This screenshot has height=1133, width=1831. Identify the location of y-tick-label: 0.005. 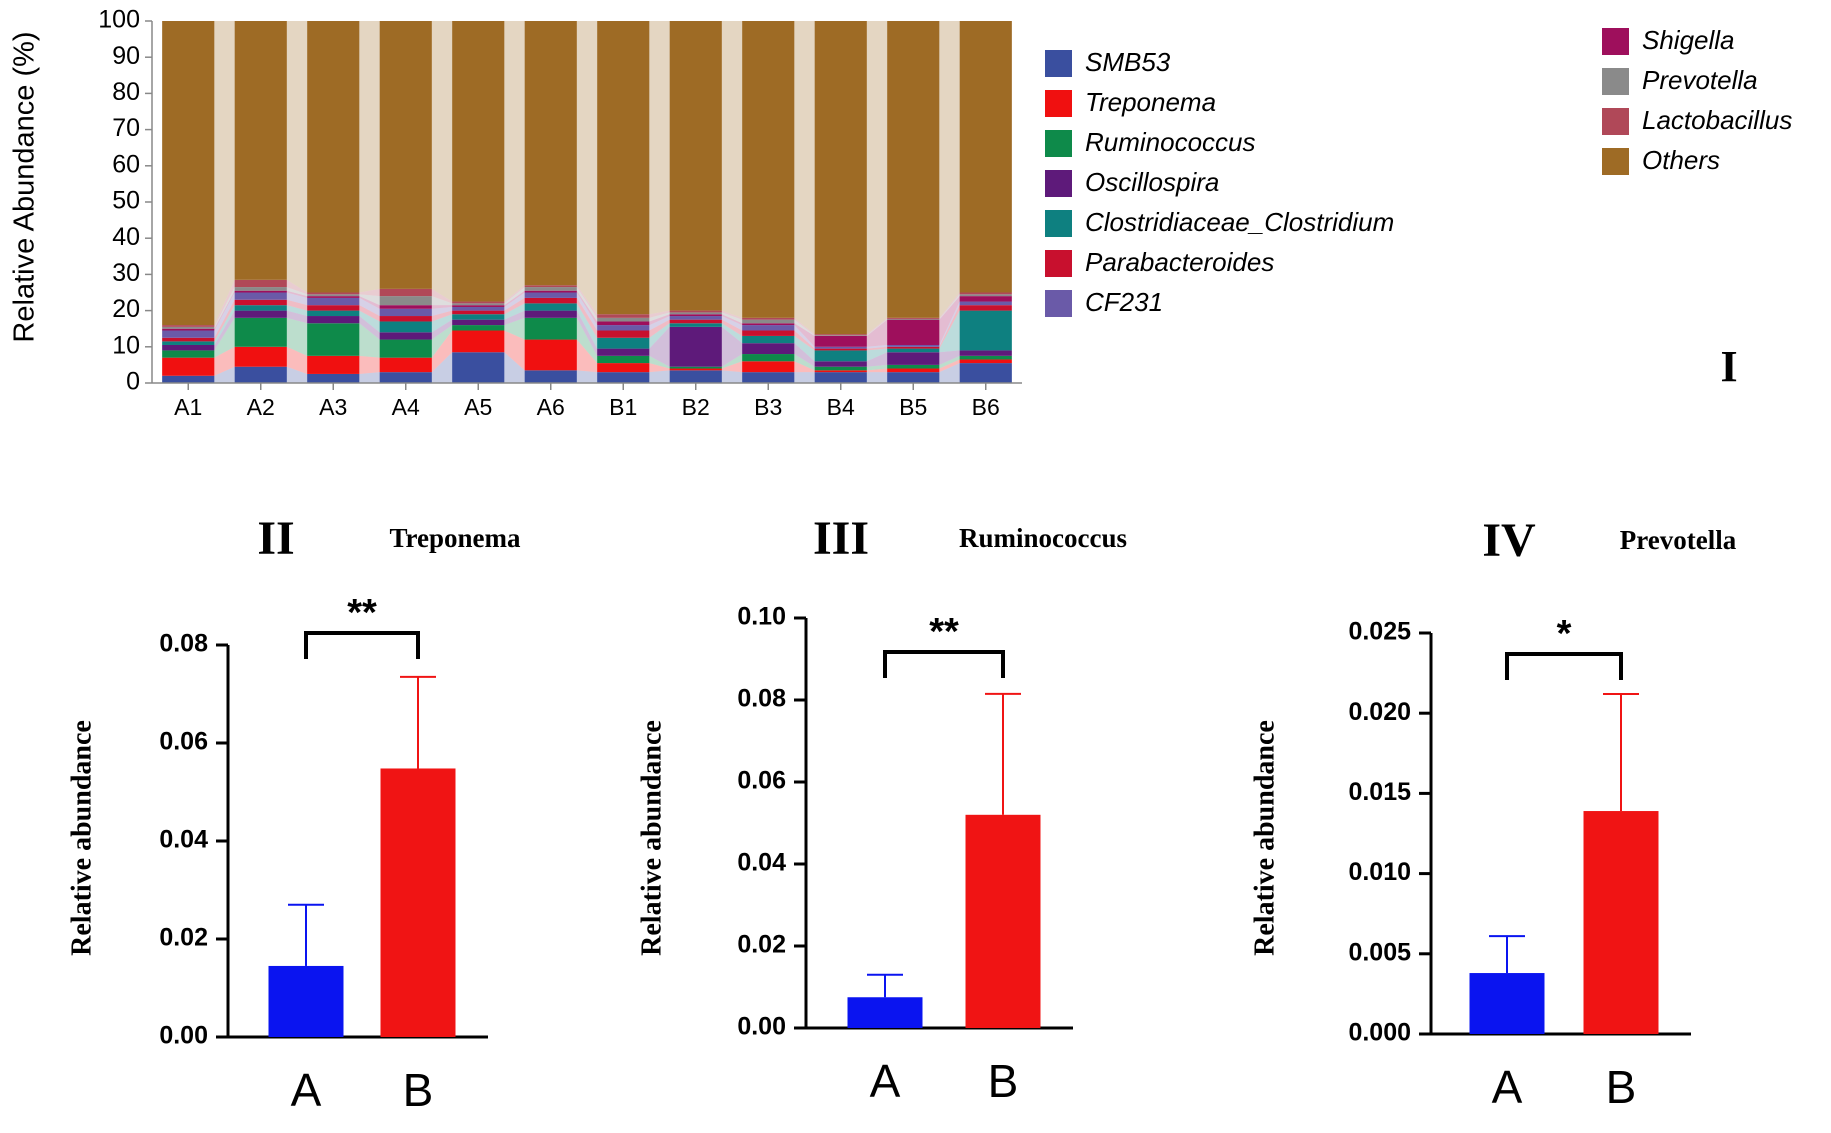
(1379, 952).